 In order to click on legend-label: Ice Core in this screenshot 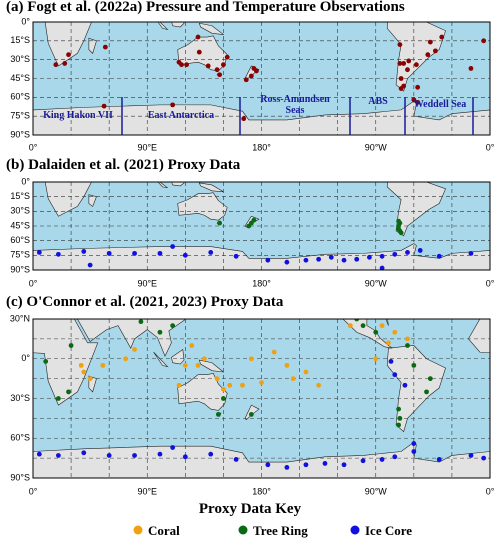, I will do `click(388, 530)`.